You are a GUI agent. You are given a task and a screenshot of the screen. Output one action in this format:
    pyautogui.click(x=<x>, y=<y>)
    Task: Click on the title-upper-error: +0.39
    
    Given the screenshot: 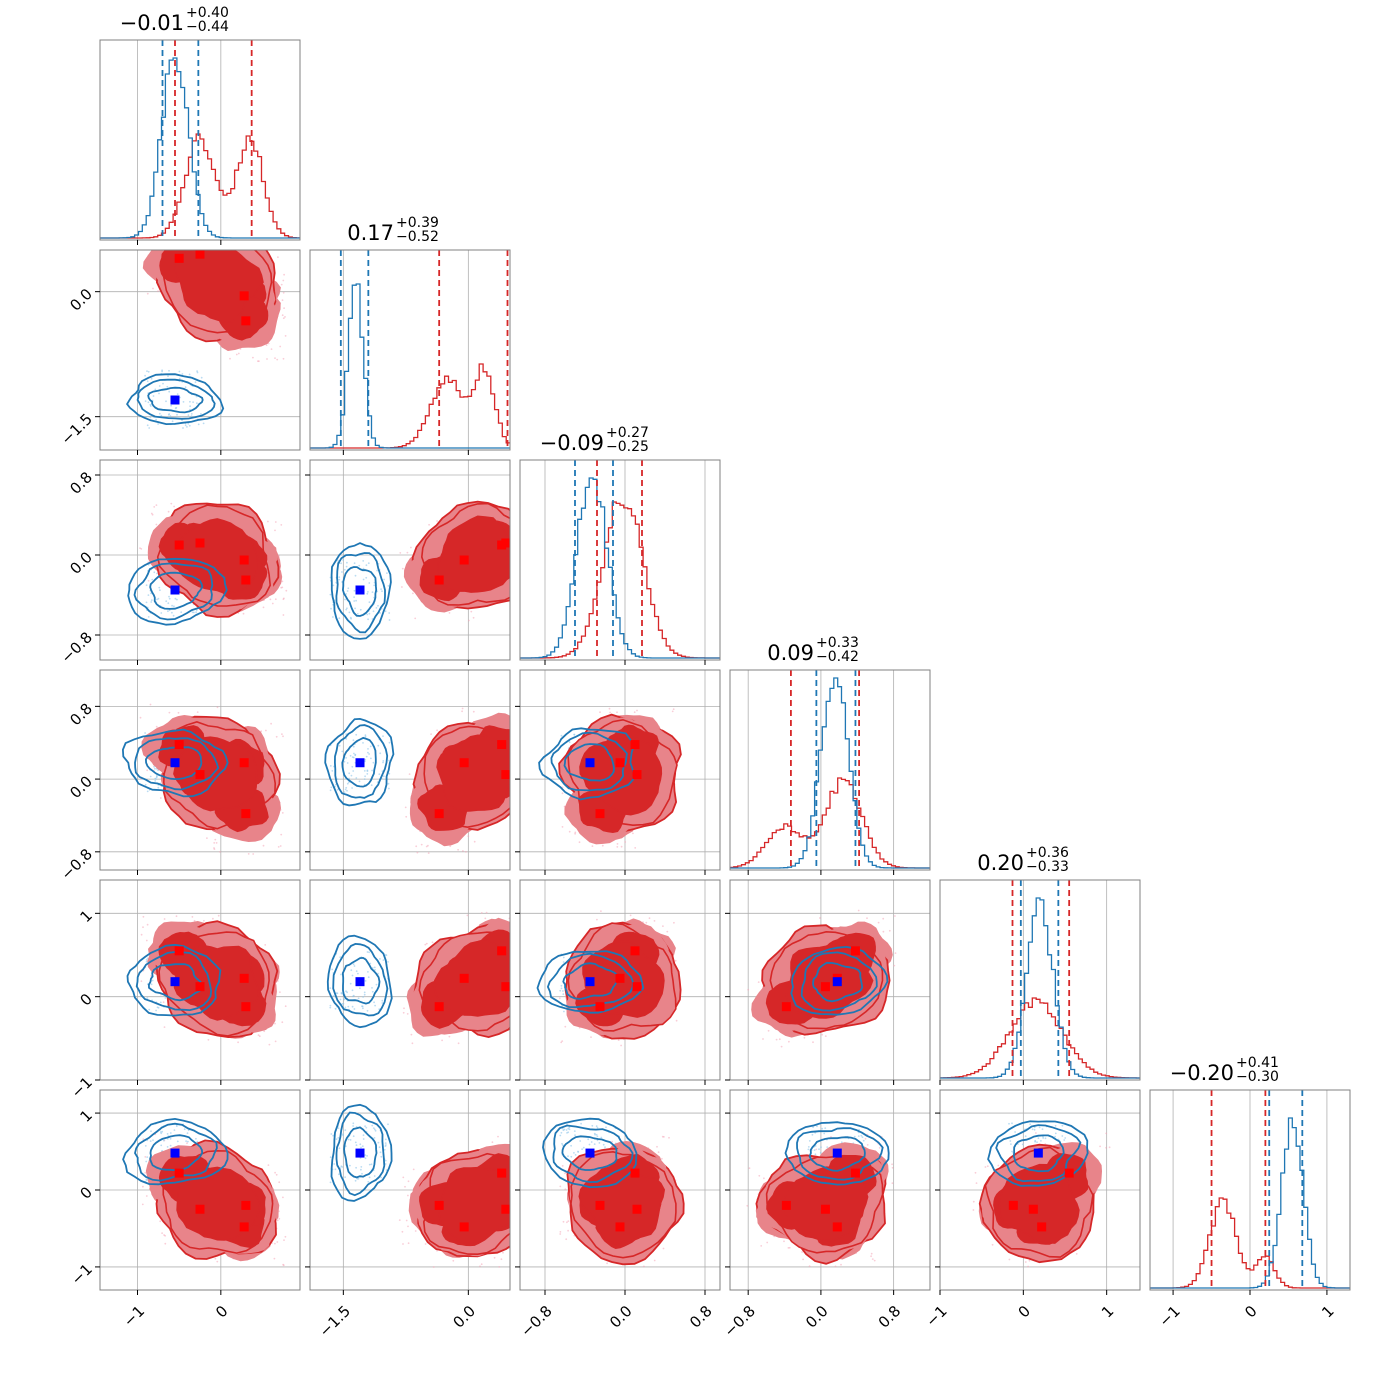 What is the action you would take?
    pyautogui.click(x=417, y=223)
    